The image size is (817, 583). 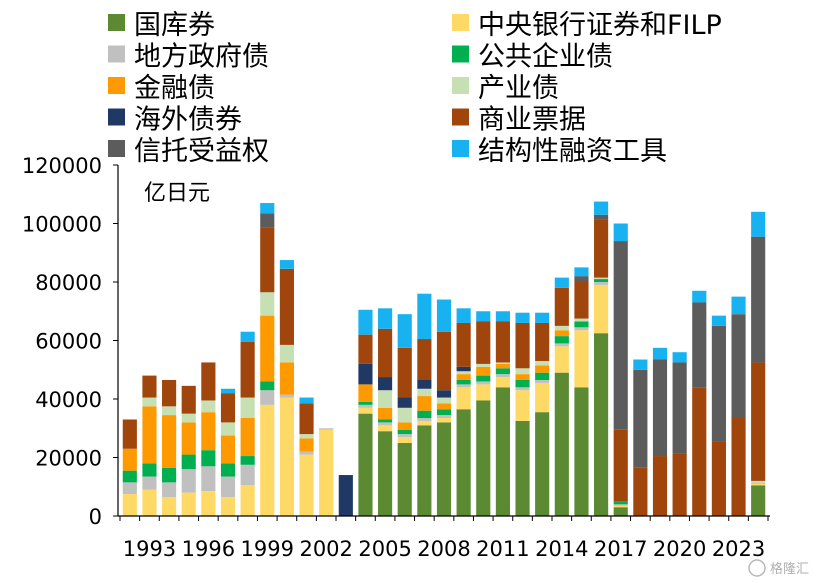 What do you see at coordinates (174, 25) in the screenshot?
I see `legend-label: 国库券` at bounding box center [174, 25].